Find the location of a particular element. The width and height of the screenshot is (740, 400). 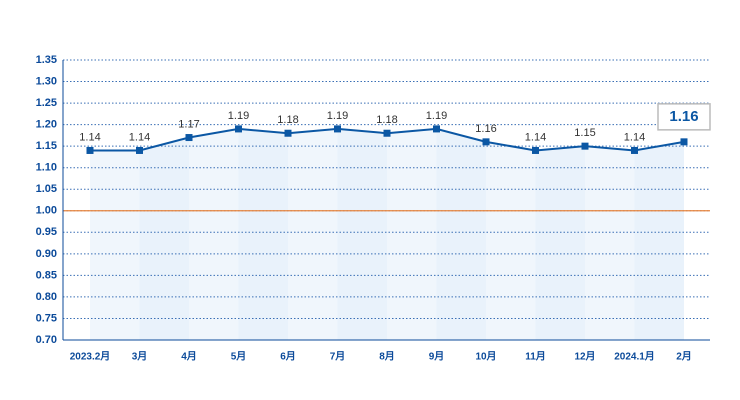

y-tick-label: 1.25 is located at coordinates (46, 103).